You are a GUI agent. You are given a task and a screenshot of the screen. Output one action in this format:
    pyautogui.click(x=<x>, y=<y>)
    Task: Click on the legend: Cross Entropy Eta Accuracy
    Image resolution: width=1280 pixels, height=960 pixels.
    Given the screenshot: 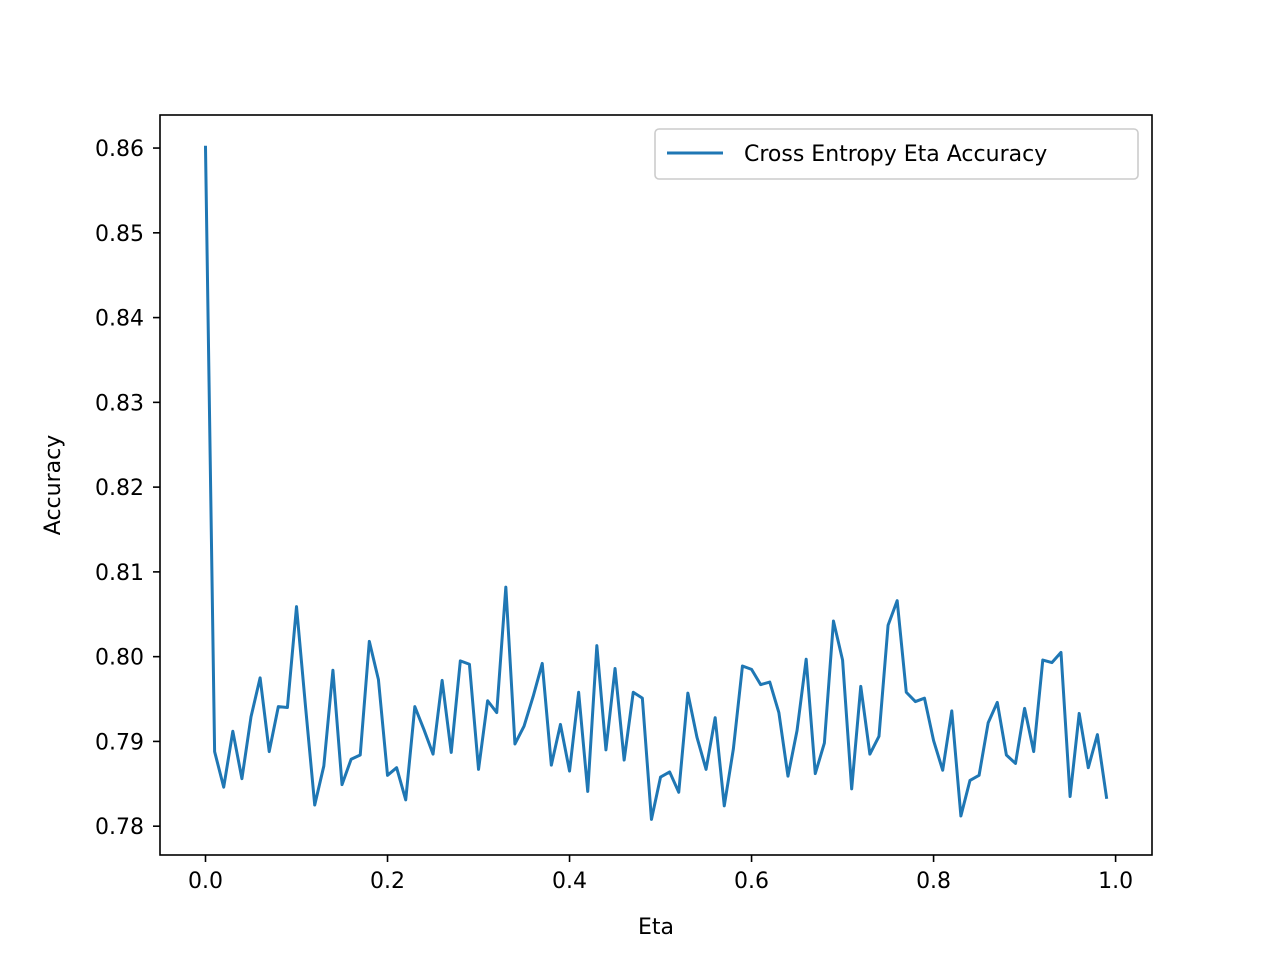 What is the action you would take?
    pyautogui.click(x=896, y=154)
    